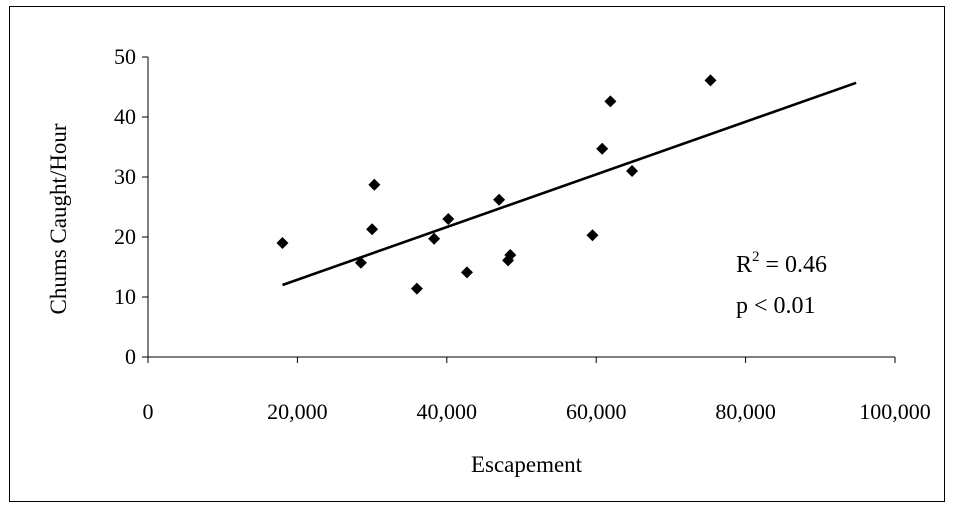 The width and height of the screenshot is (956, 510). Describe the element at coordinates (537, 390) in the screenshot. I see `x-ticks: 0 20,000 40,000 60,000 80,000 100,000` at that location.